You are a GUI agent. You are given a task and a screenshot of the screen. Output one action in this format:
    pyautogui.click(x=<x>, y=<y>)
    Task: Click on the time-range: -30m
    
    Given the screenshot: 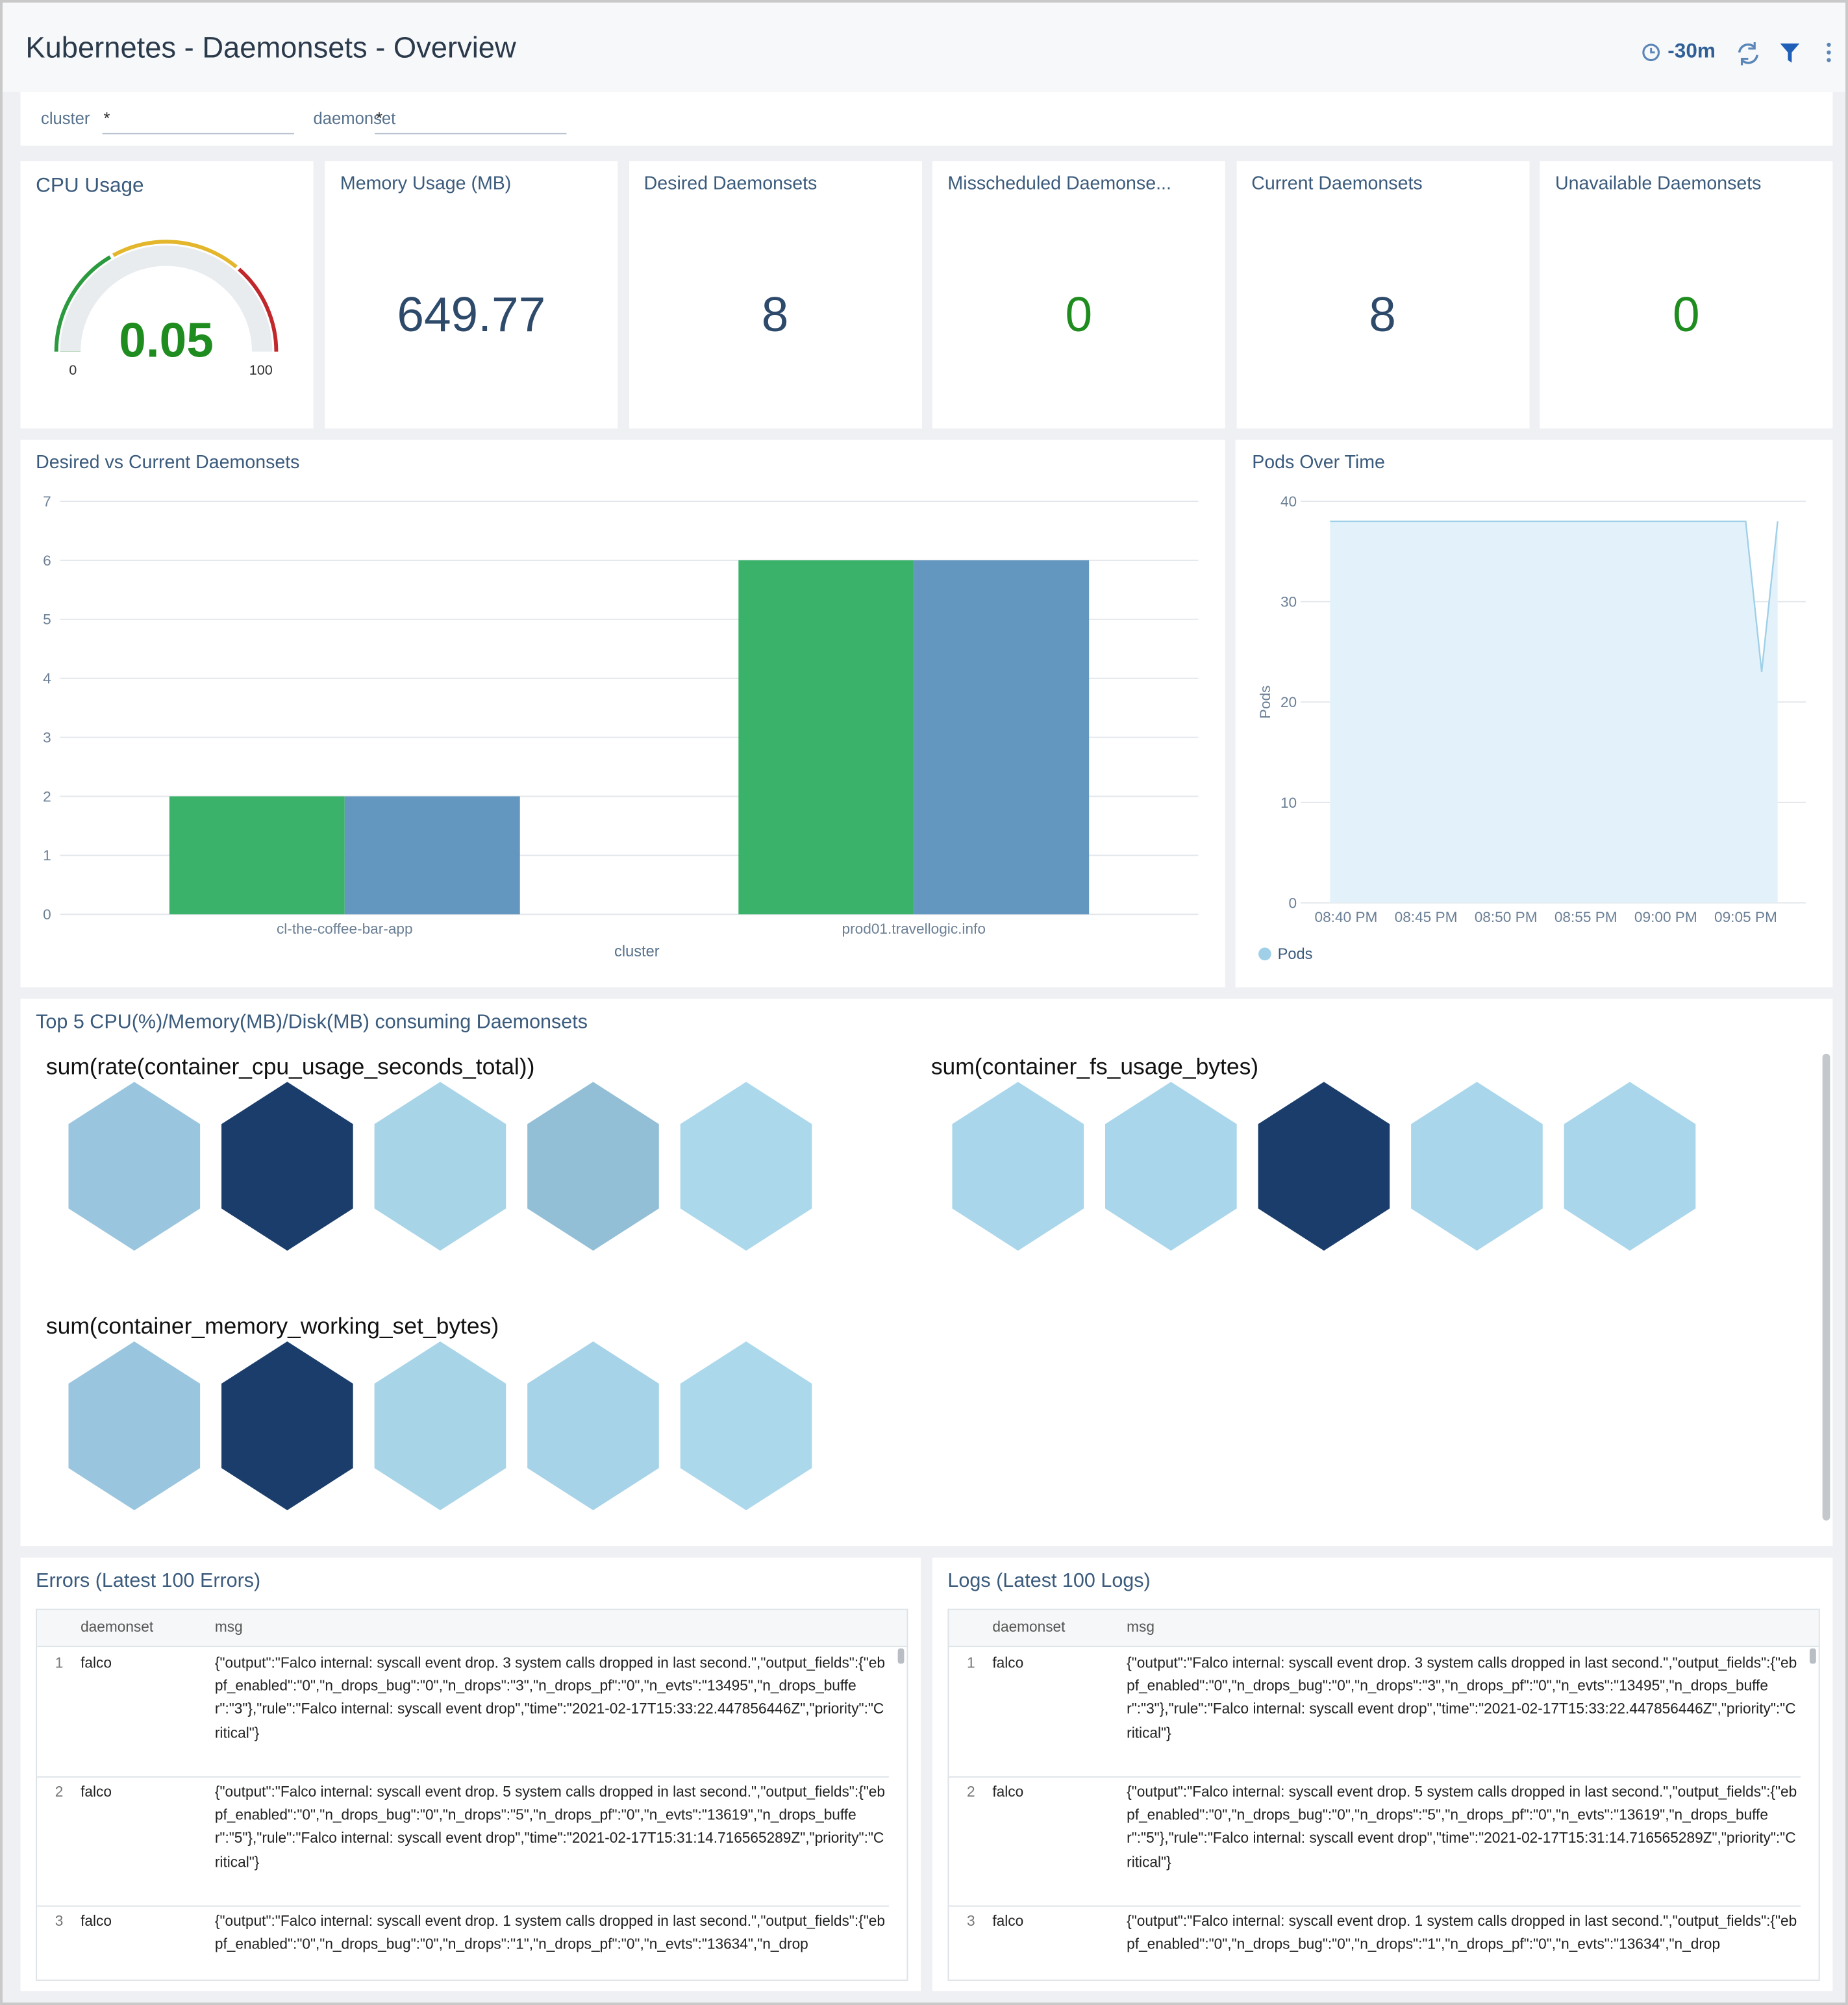 What is the action you would take?
    pyautogui.click(x=1692, y=52)
    